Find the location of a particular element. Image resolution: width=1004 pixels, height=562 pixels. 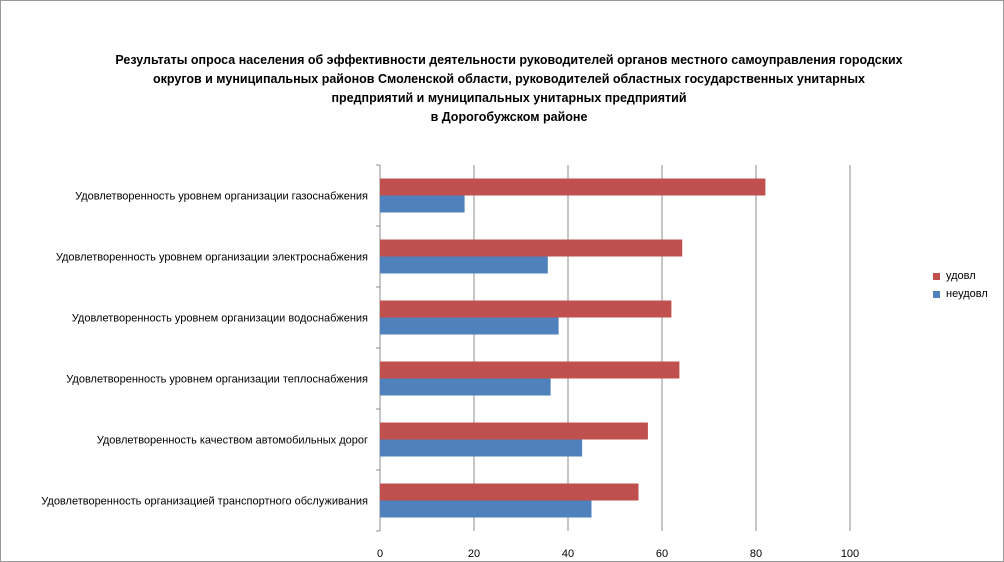

legend-swatch-neudovl is located at coordinates (936, 294).